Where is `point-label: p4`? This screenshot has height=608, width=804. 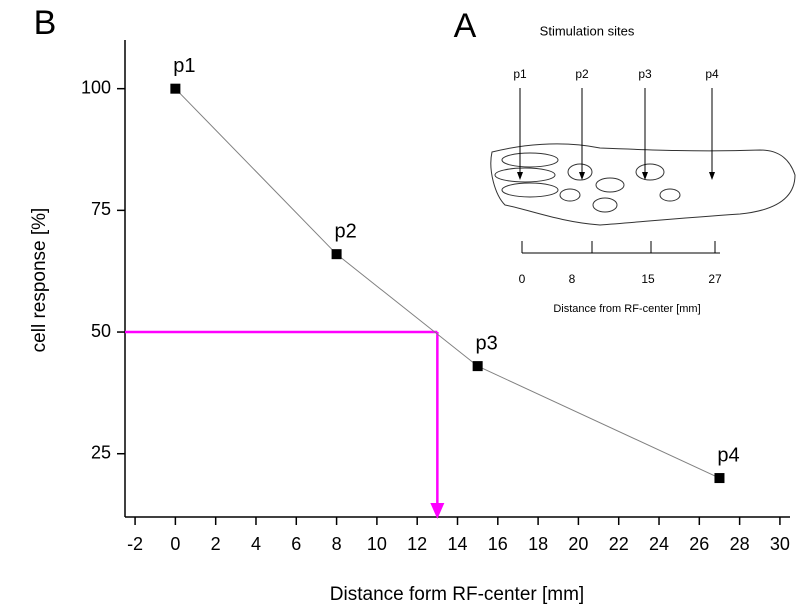
point-label: p4 is located at coordinates (728, 455).